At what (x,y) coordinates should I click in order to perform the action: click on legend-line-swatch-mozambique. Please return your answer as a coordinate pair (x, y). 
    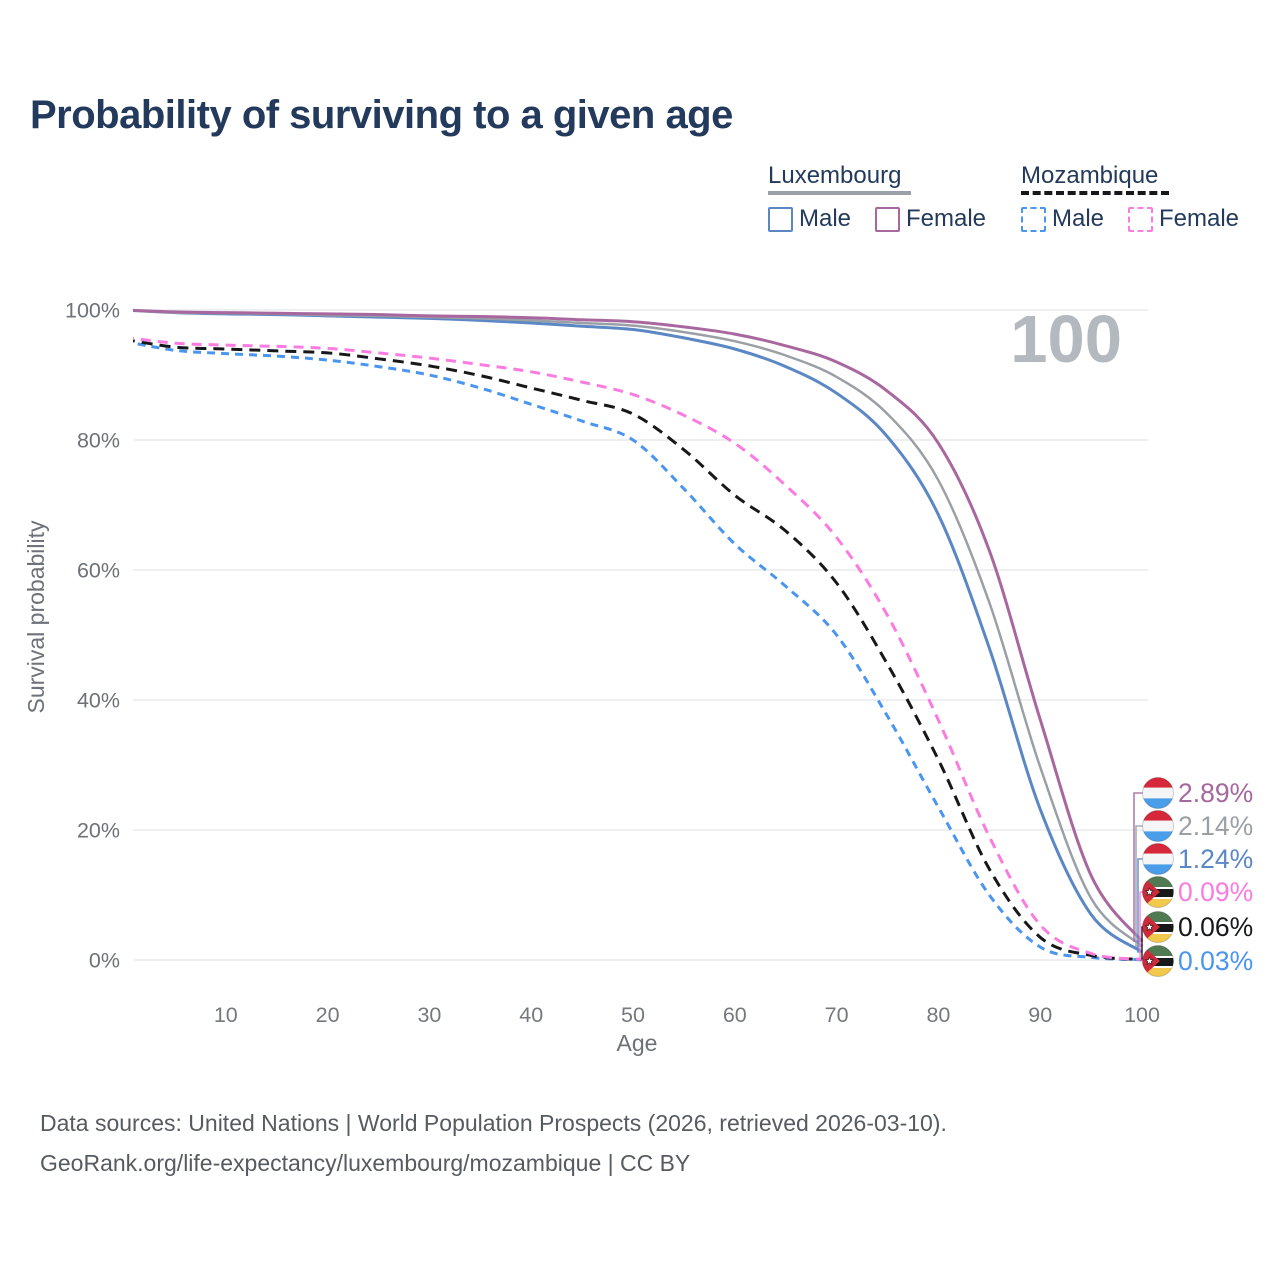
    Looking at the image, I should click on (1095, 193).